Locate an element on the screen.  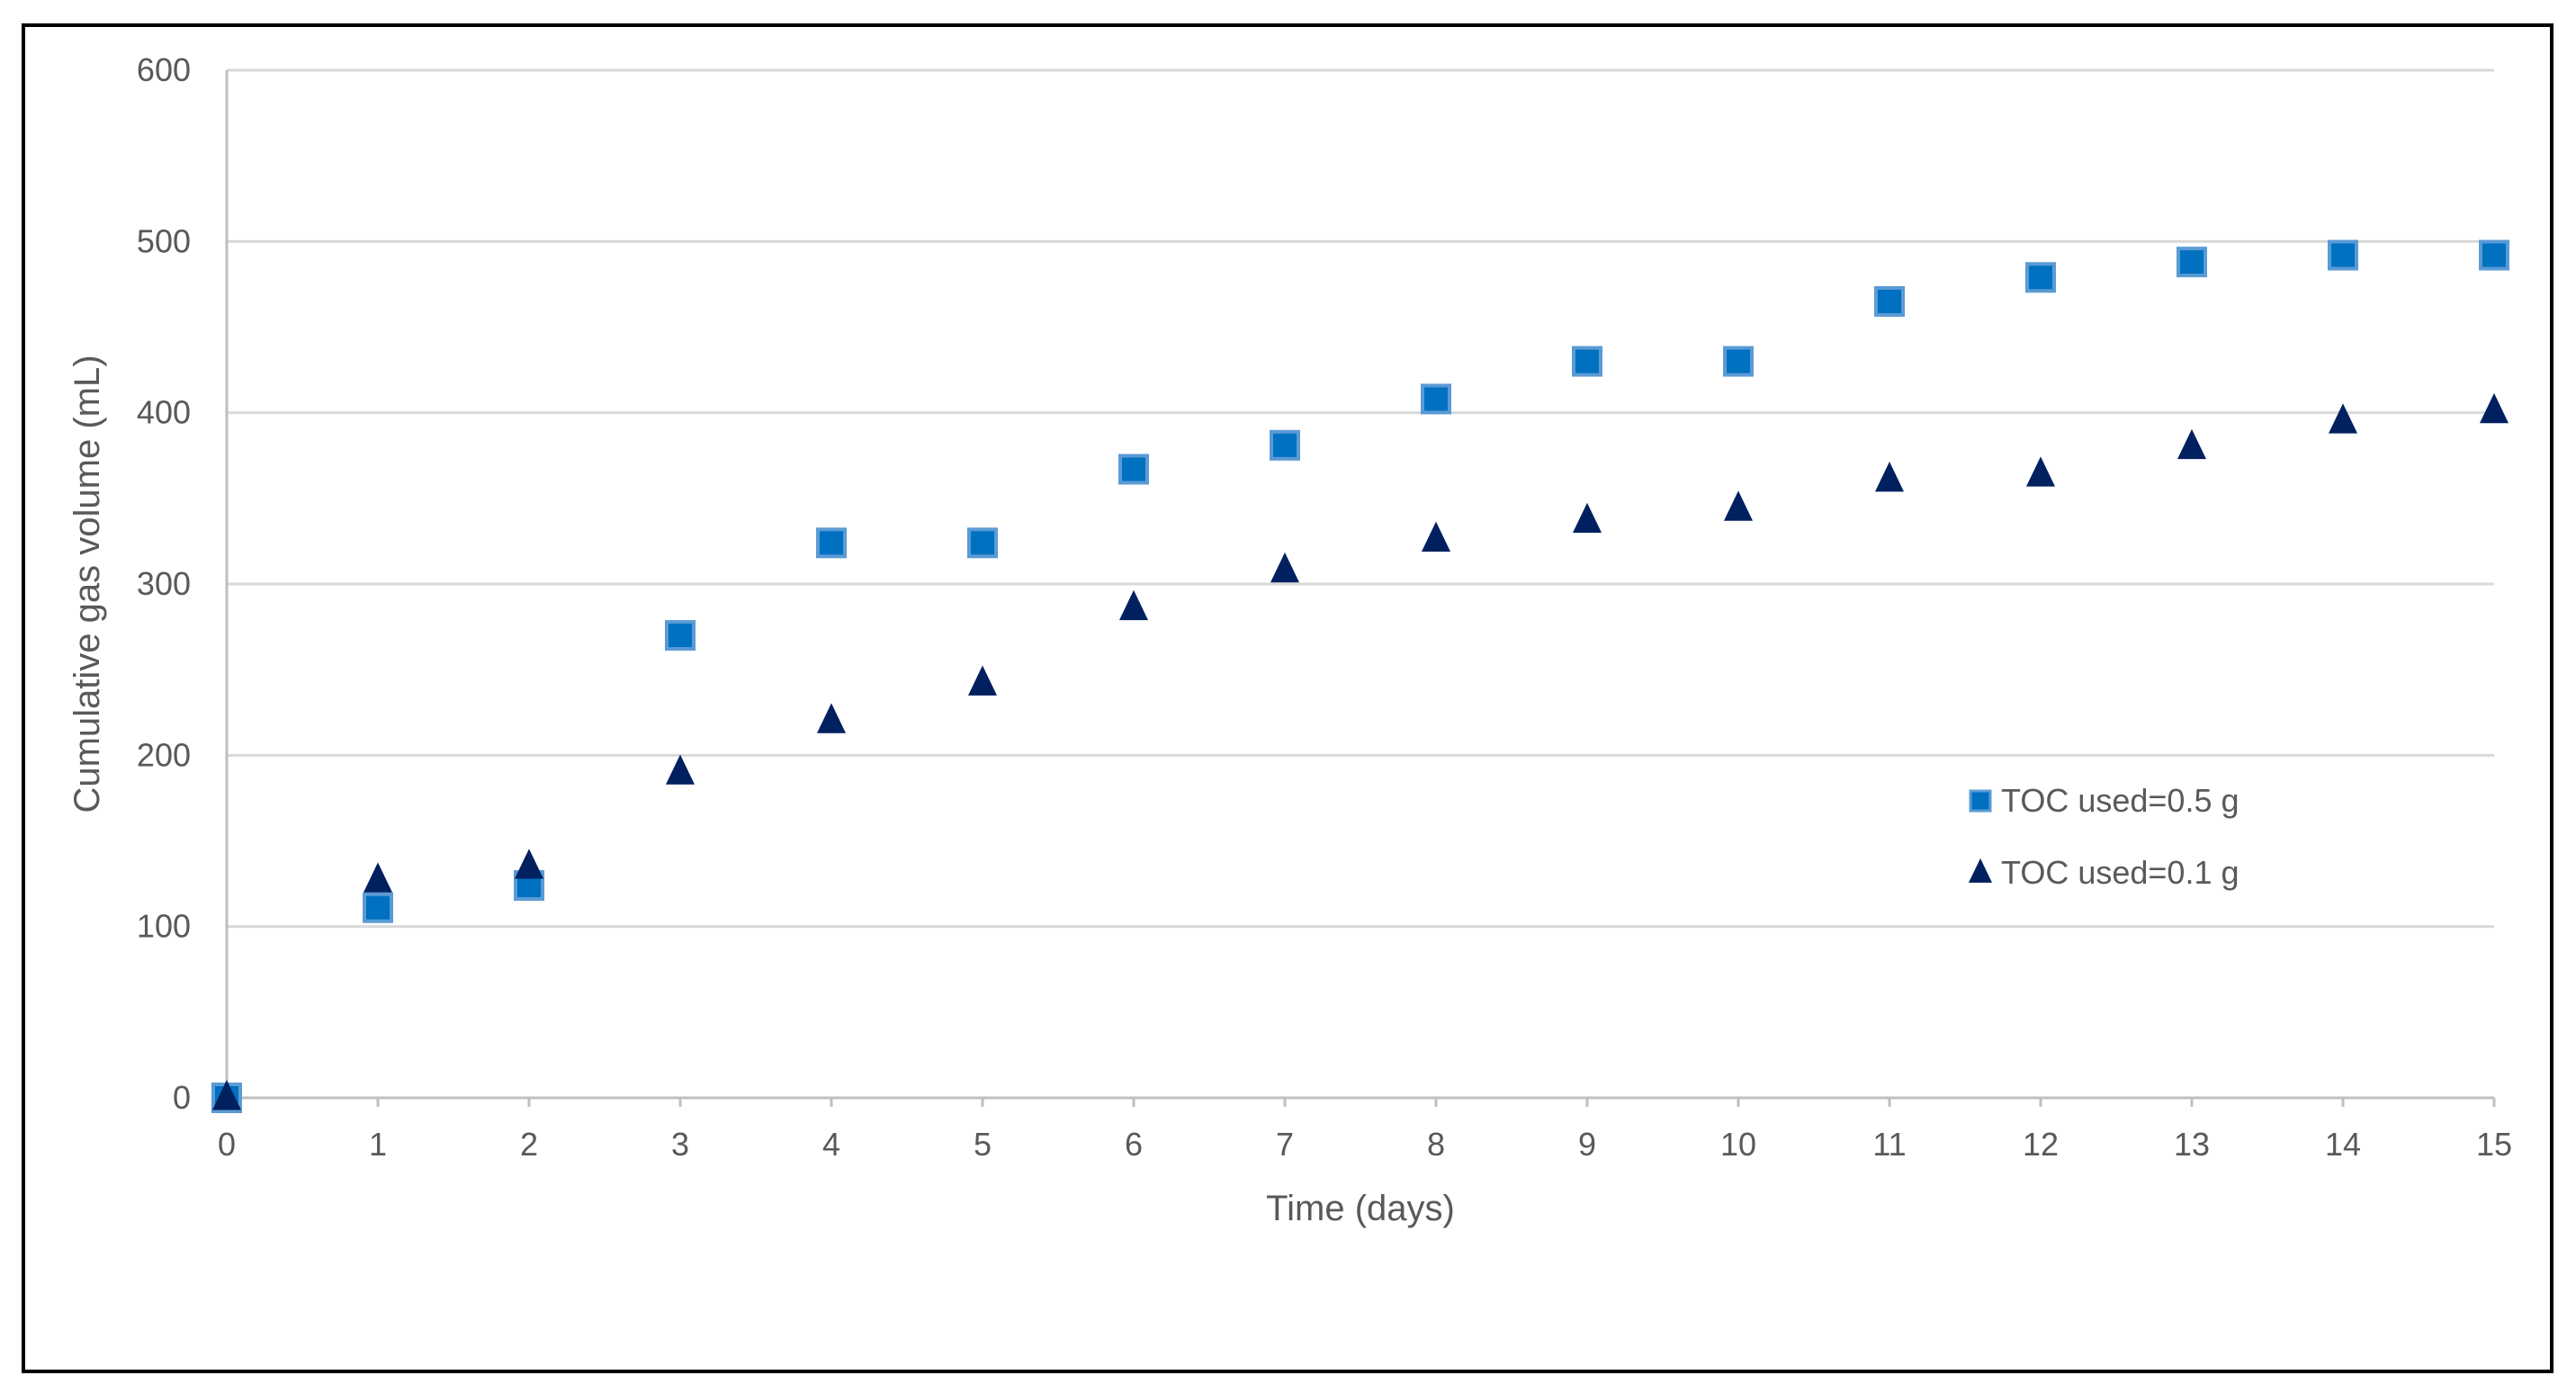
legend-item-0: TOC used=0.5 g is located at coordinates (2104, 800).